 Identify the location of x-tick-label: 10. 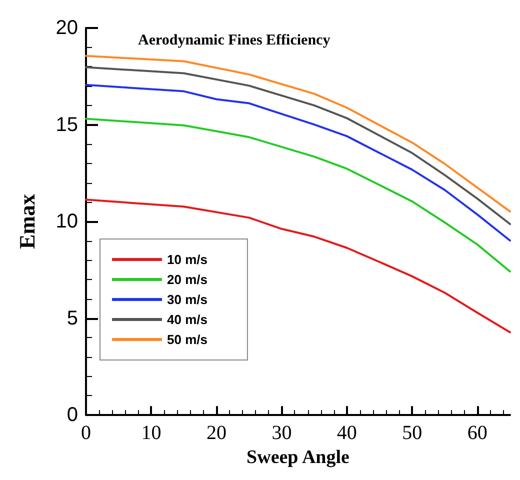
(151, 433).